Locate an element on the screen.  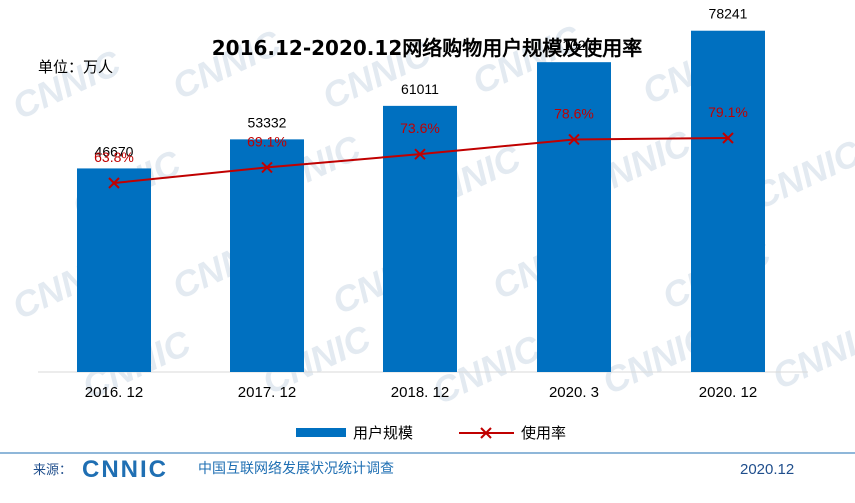
rate-value-label: 69.1% is located at coordinates (267, 141).